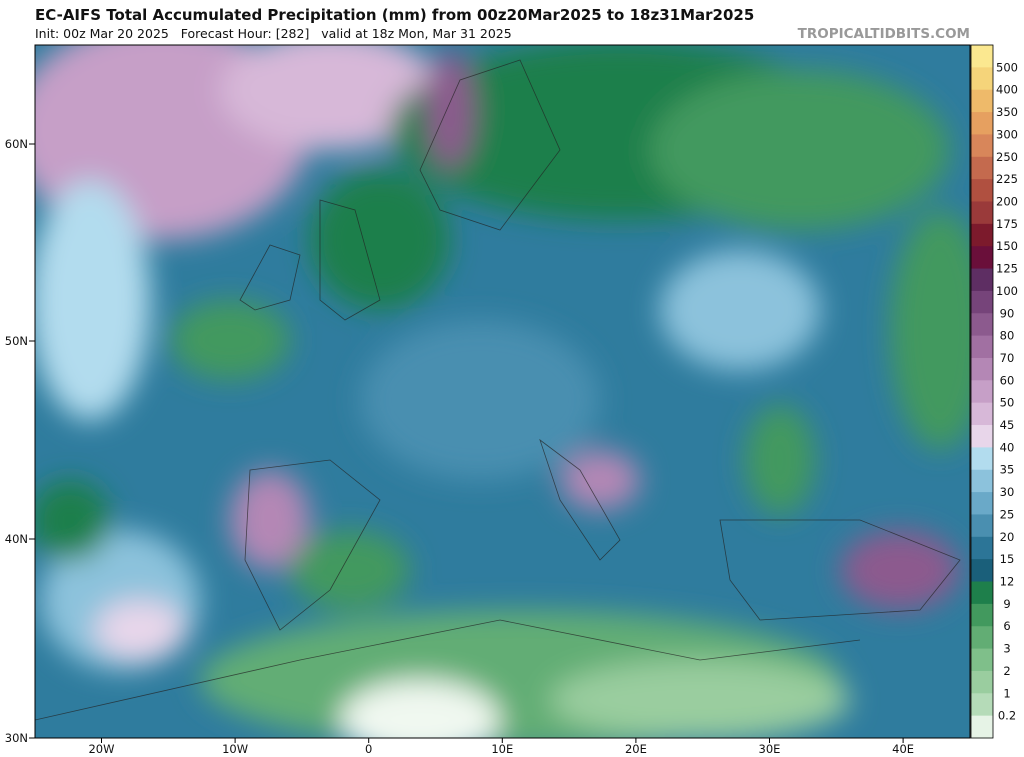  I want to click on colorbar-frame, so click(982, 391).